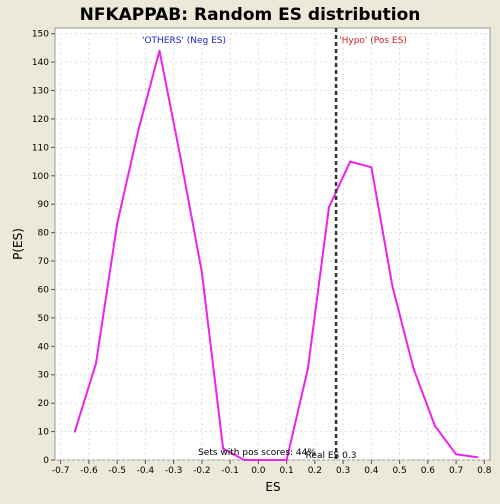 The height and width of the screenshot is (504, 500). What do you see at coordinates (44, 433) in the screenshot?
I see `y-tick-label: 10` at bounding box center [44, 433].